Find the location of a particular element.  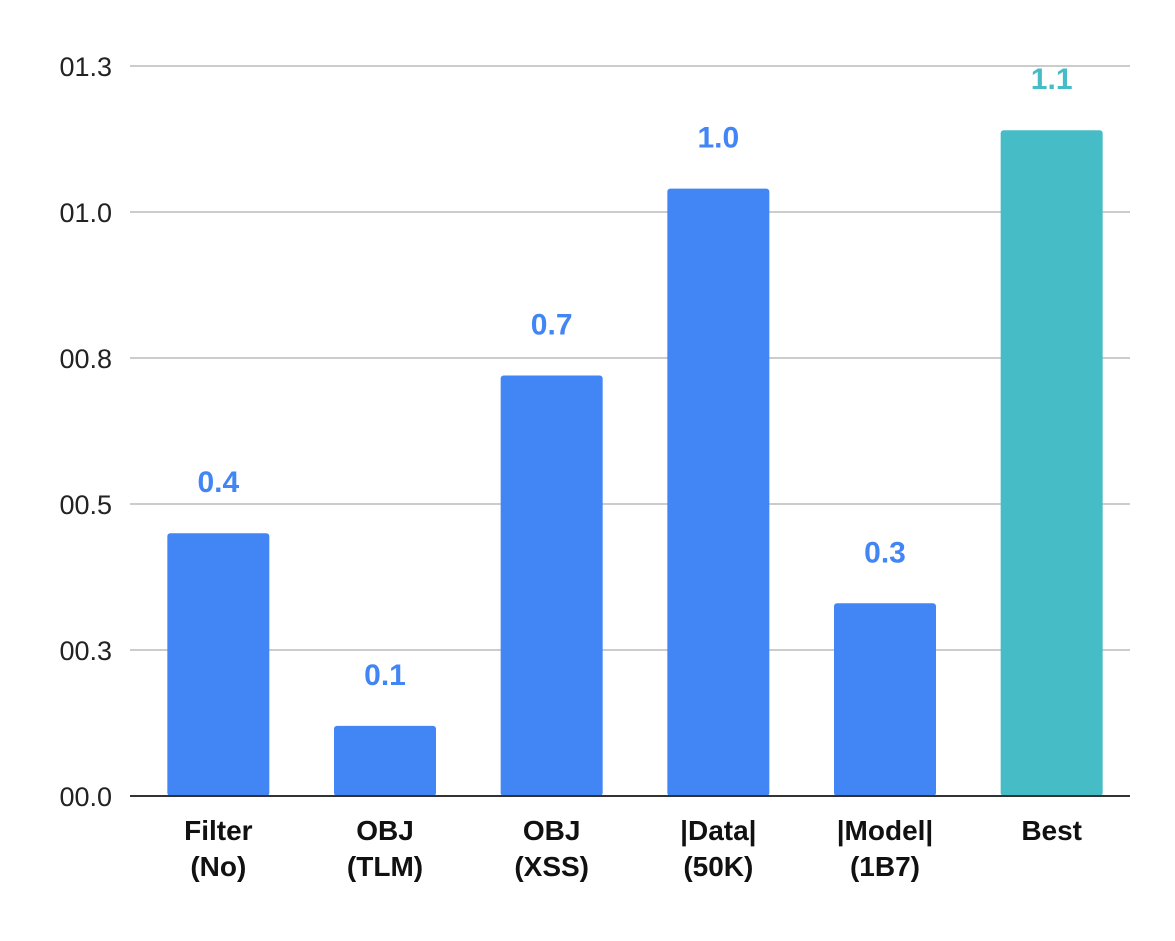

category-label-1-line-1: (TLM) is located at coordinates (385, 866).